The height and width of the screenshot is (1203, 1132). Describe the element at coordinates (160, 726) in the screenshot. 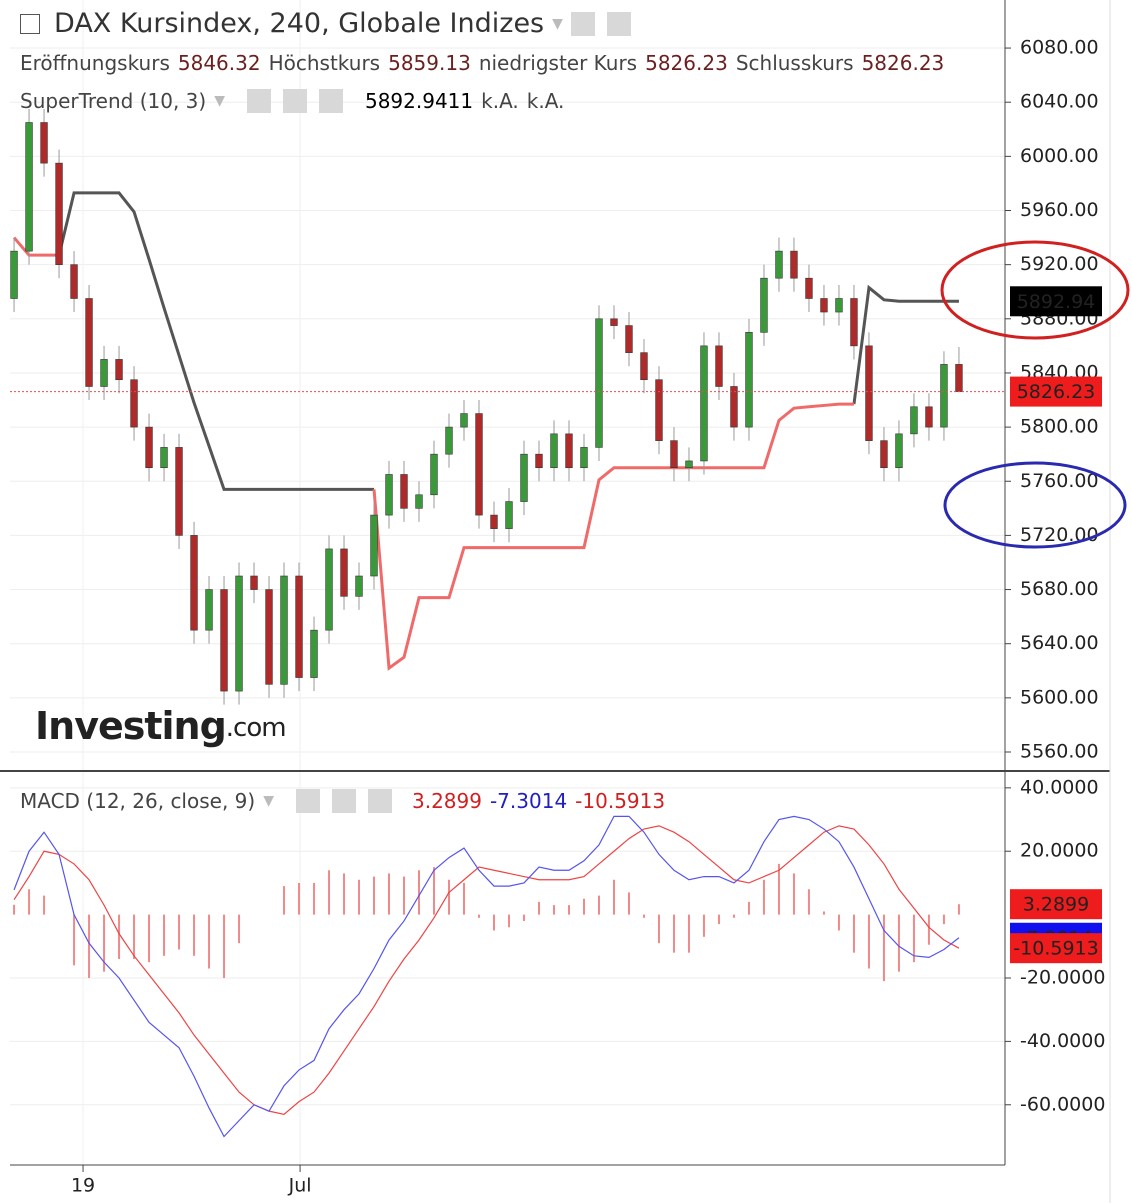

I see `logo: Investing.com` at that location.